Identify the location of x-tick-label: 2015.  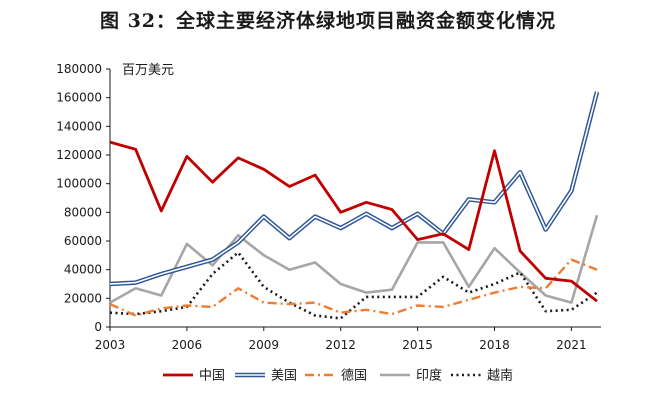
(417, 345).